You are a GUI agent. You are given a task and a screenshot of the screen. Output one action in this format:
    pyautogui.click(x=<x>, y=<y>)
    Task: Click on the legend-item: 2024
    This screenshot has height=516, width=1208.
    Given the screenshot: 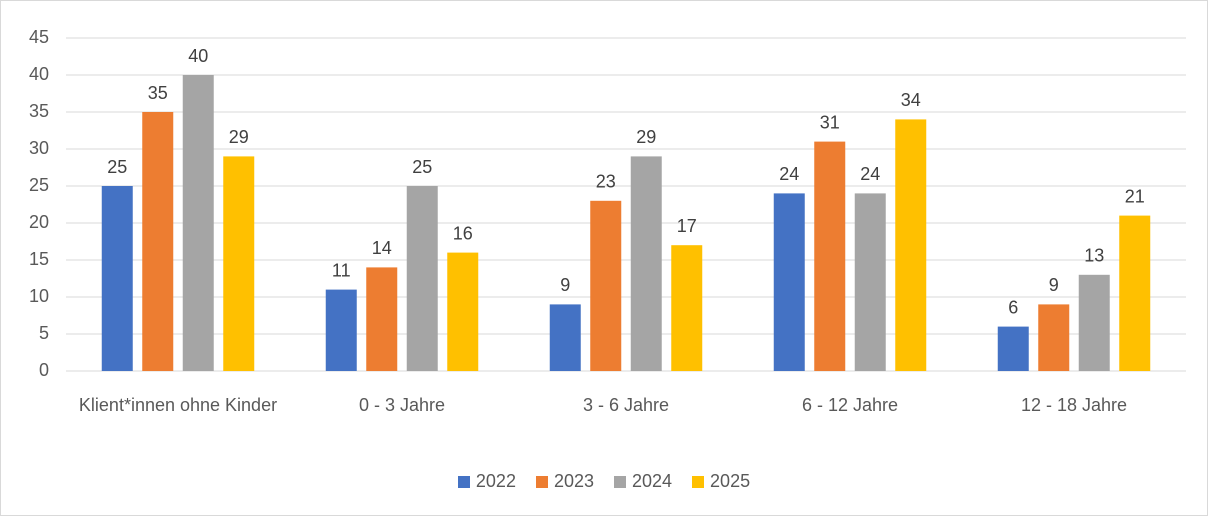 What is the action you would take?
    pyautogui.click(x=643, y=481)
    